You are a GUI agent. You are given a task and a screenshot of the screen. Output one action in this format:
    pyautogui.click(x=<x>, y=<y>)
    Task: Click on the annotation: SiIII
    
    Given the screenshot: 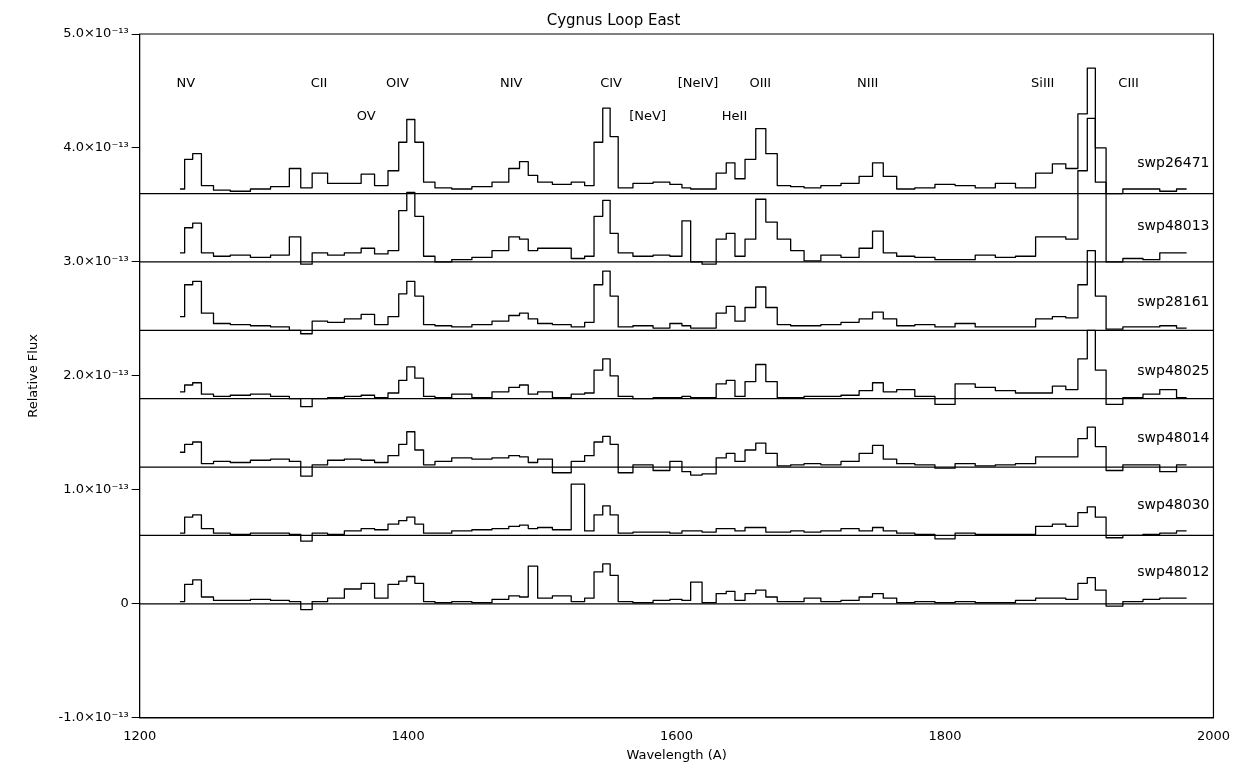 What is the action you would take?
    pyautogui.click(x=1043, y=83)
    